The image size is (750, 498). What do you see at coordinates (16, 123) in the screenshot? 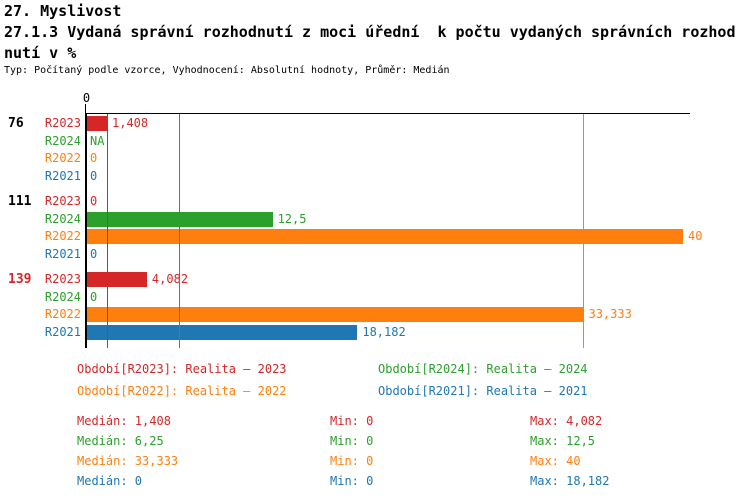
I see `group-label: 76` at bounding box center [16, 123].